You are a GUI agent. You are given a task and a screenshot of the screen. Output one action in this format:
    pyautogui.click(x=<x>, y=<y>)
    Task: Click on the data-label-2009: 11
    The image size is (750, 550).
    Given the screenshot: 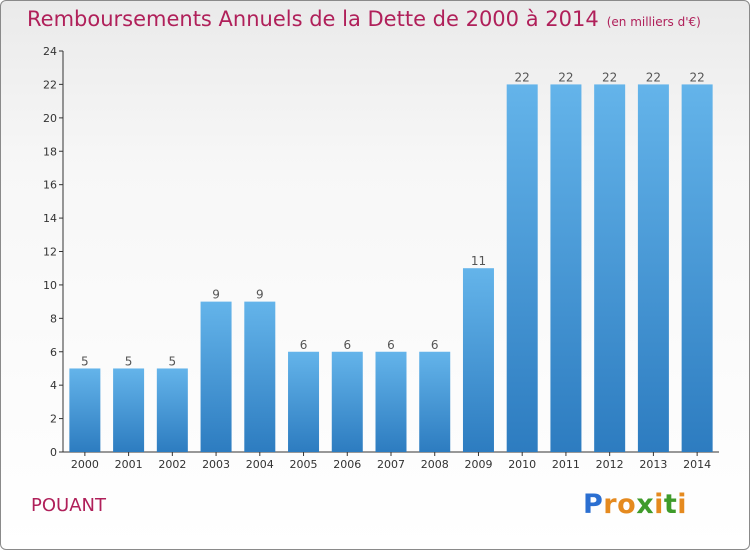 What is the action you would take?
    pyautogui.click(x=478, y=261)
    